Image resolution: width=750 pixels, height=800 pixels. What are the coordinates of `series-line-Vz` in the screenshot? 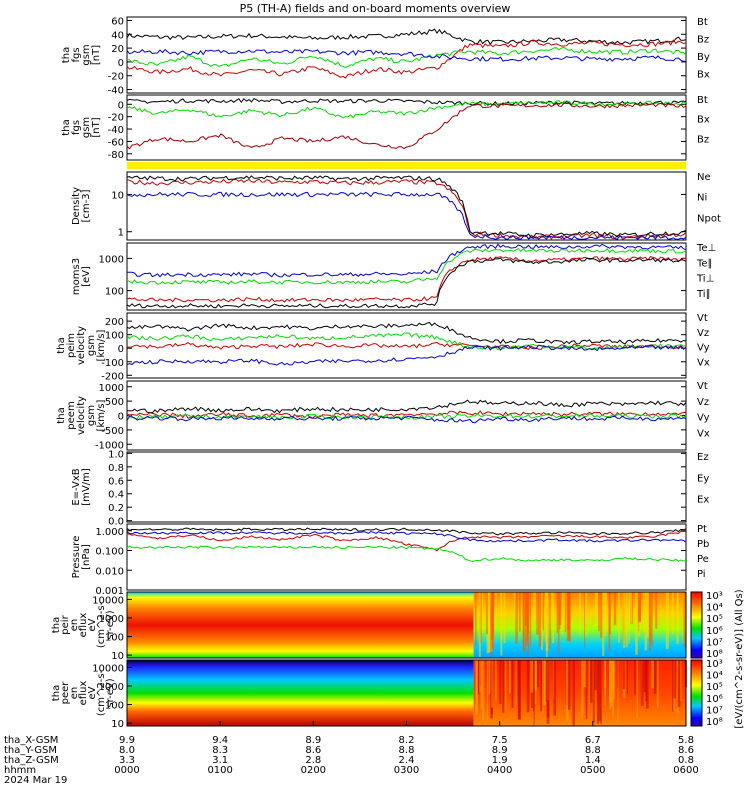 It's located at (406, 345).